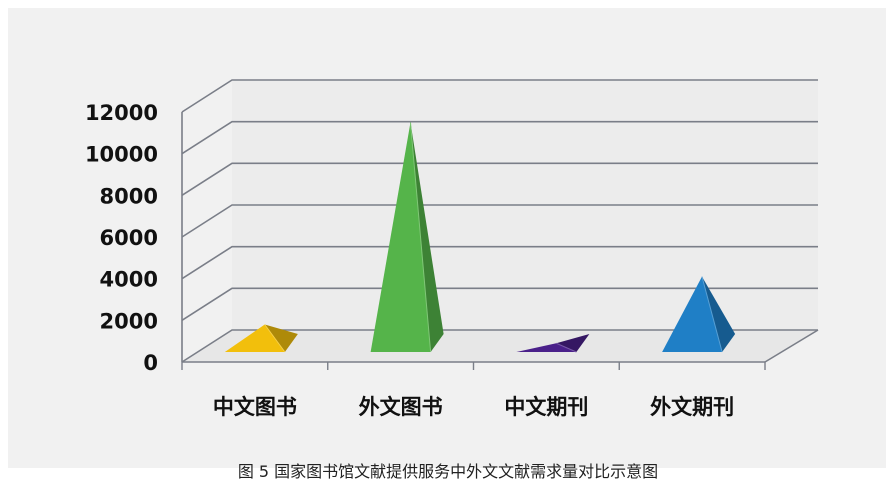 The width and height of the screenshot is (896, 482). What do you see at coordinates (121, 113) in the screenshot?
I see `y-tick-label: 12000` at bounding box center [121, 113].